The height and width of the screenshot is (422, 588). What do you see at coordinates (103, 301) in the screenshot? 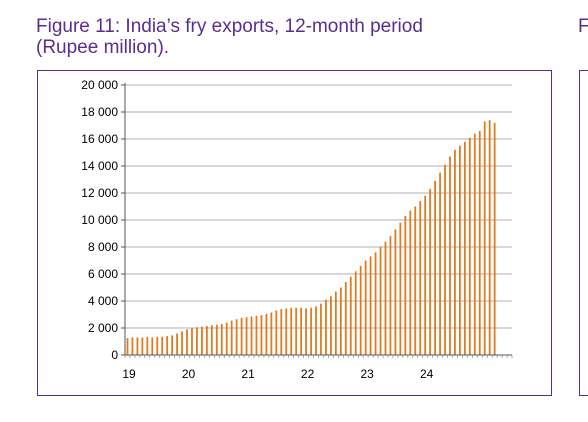
I see `y-tick-label: 4 000` at bounding box center [103, 301].